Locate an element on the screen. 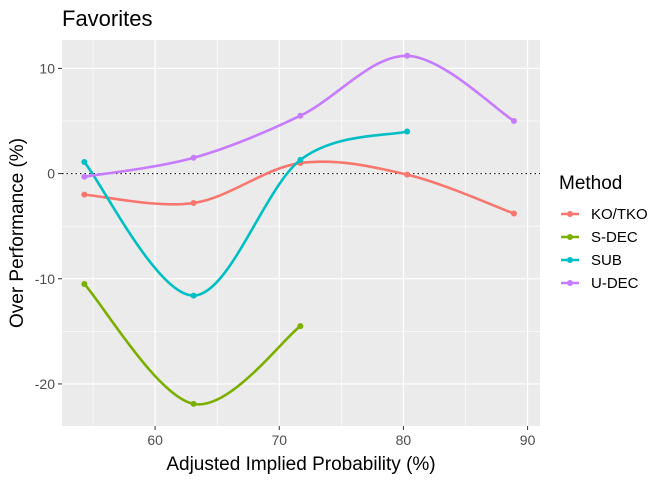 Image resolution: width=672 pixels, height=480 pixels. legend-label: U-DEC is located at coordinates (615, 283).